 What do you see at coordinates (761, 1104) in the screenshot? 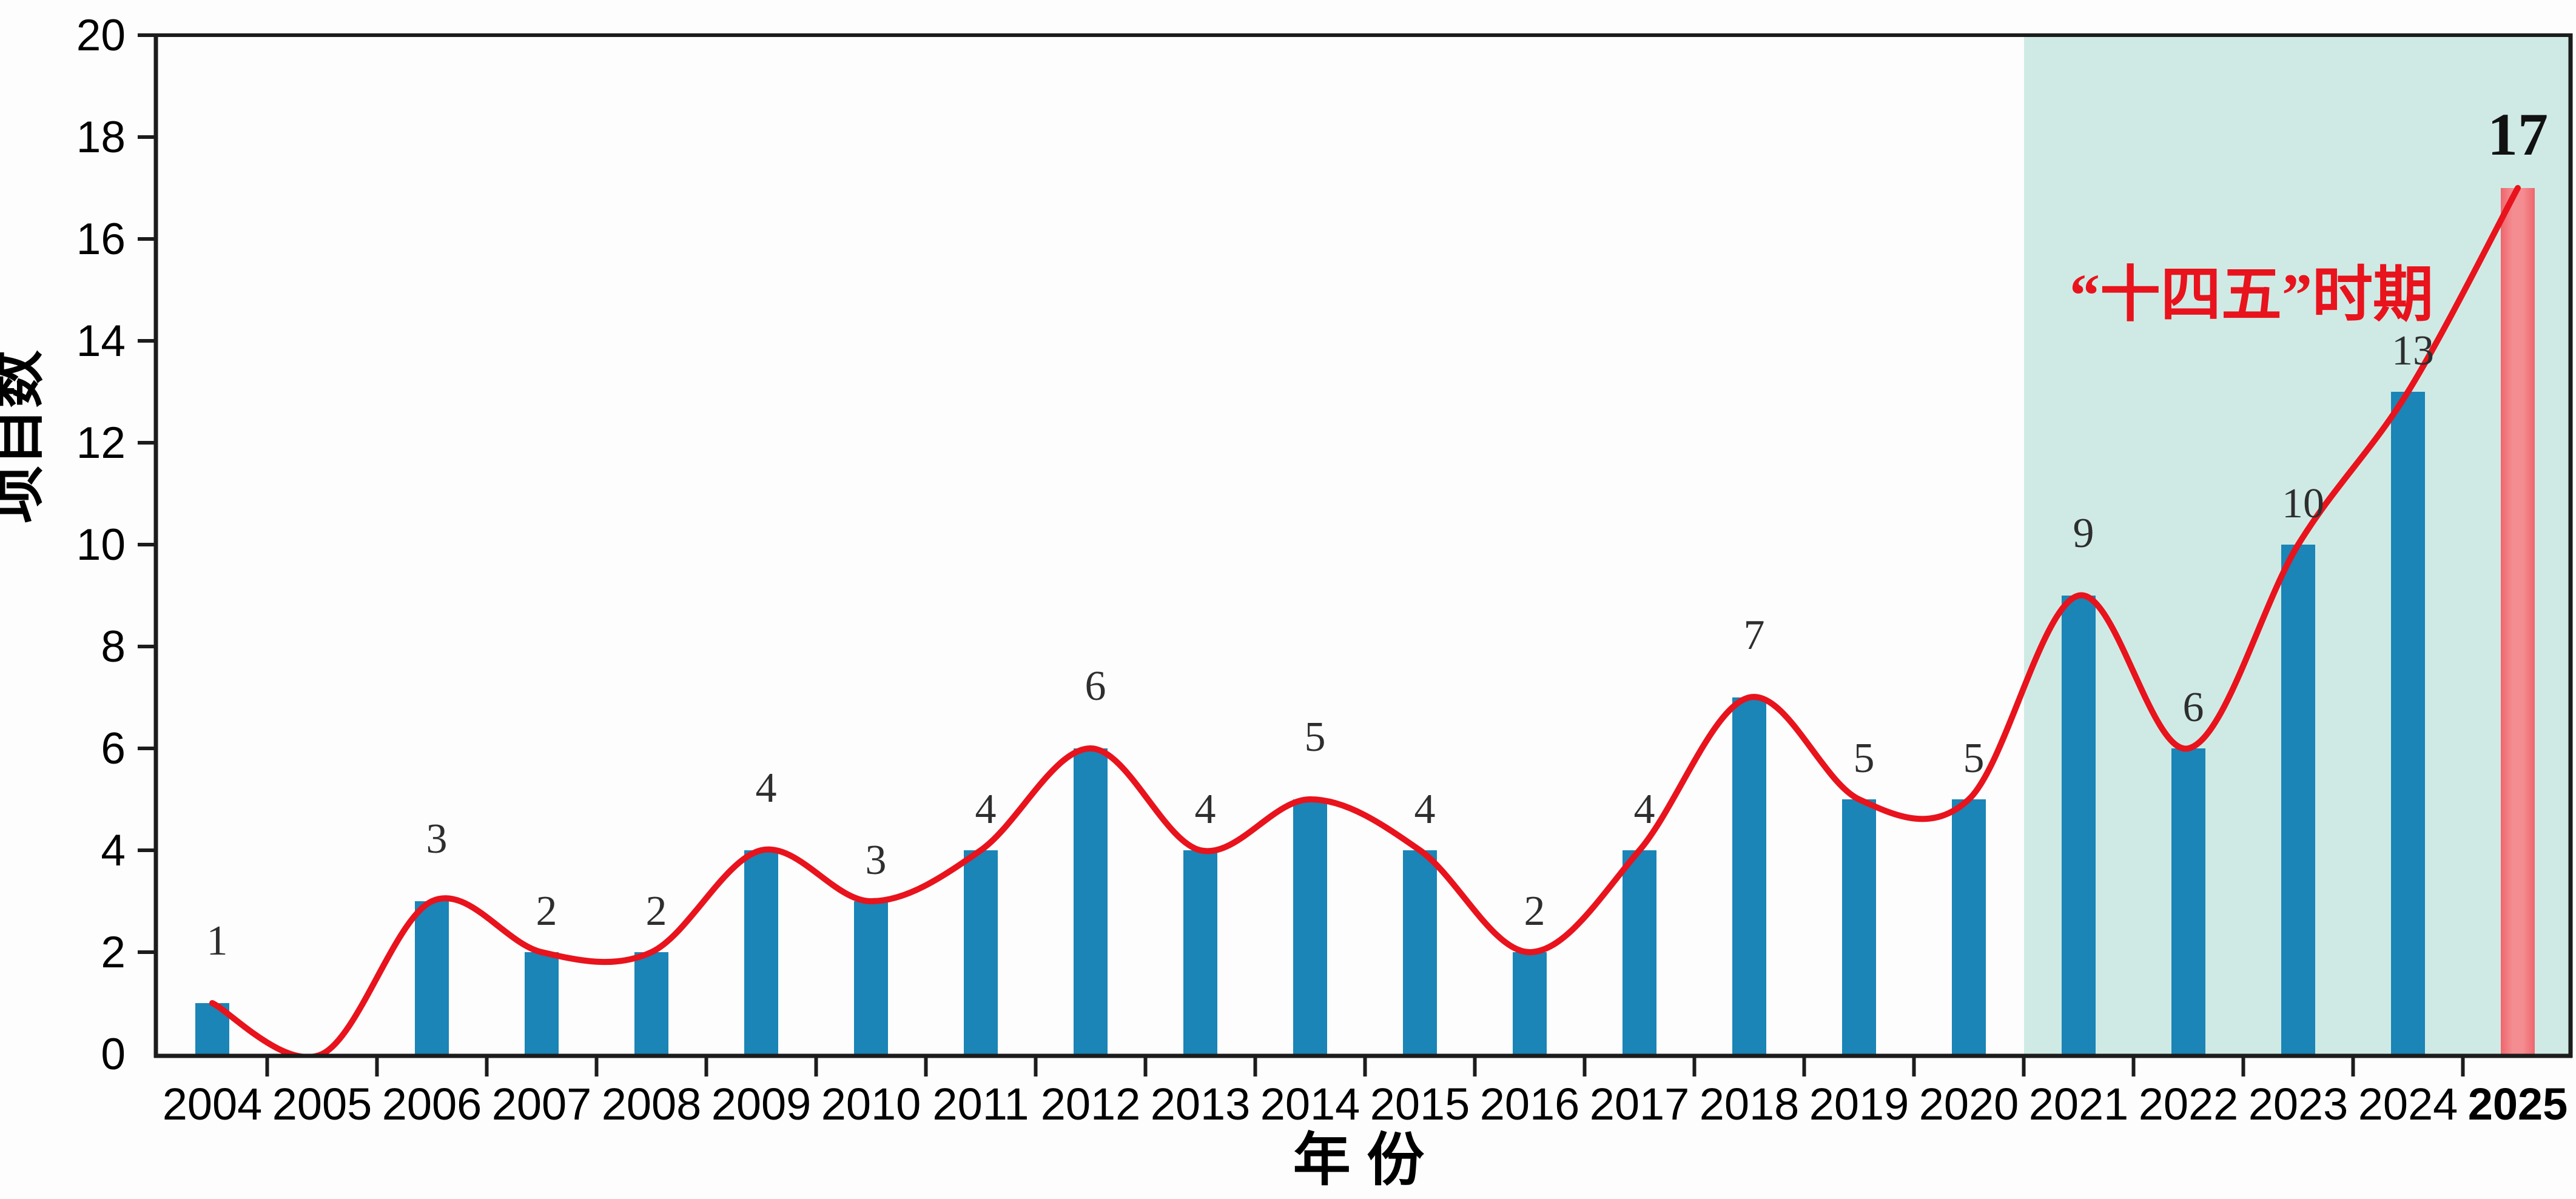
I see `x-tick-label-2009: 2009` at bounding box center [761, 1104].